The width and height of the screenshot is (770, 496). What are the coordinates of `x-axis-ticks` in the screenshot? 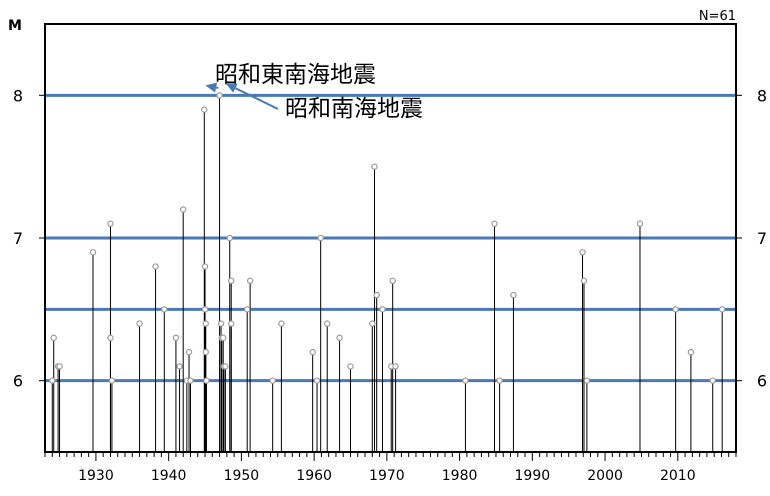 It's located at (390, 456).